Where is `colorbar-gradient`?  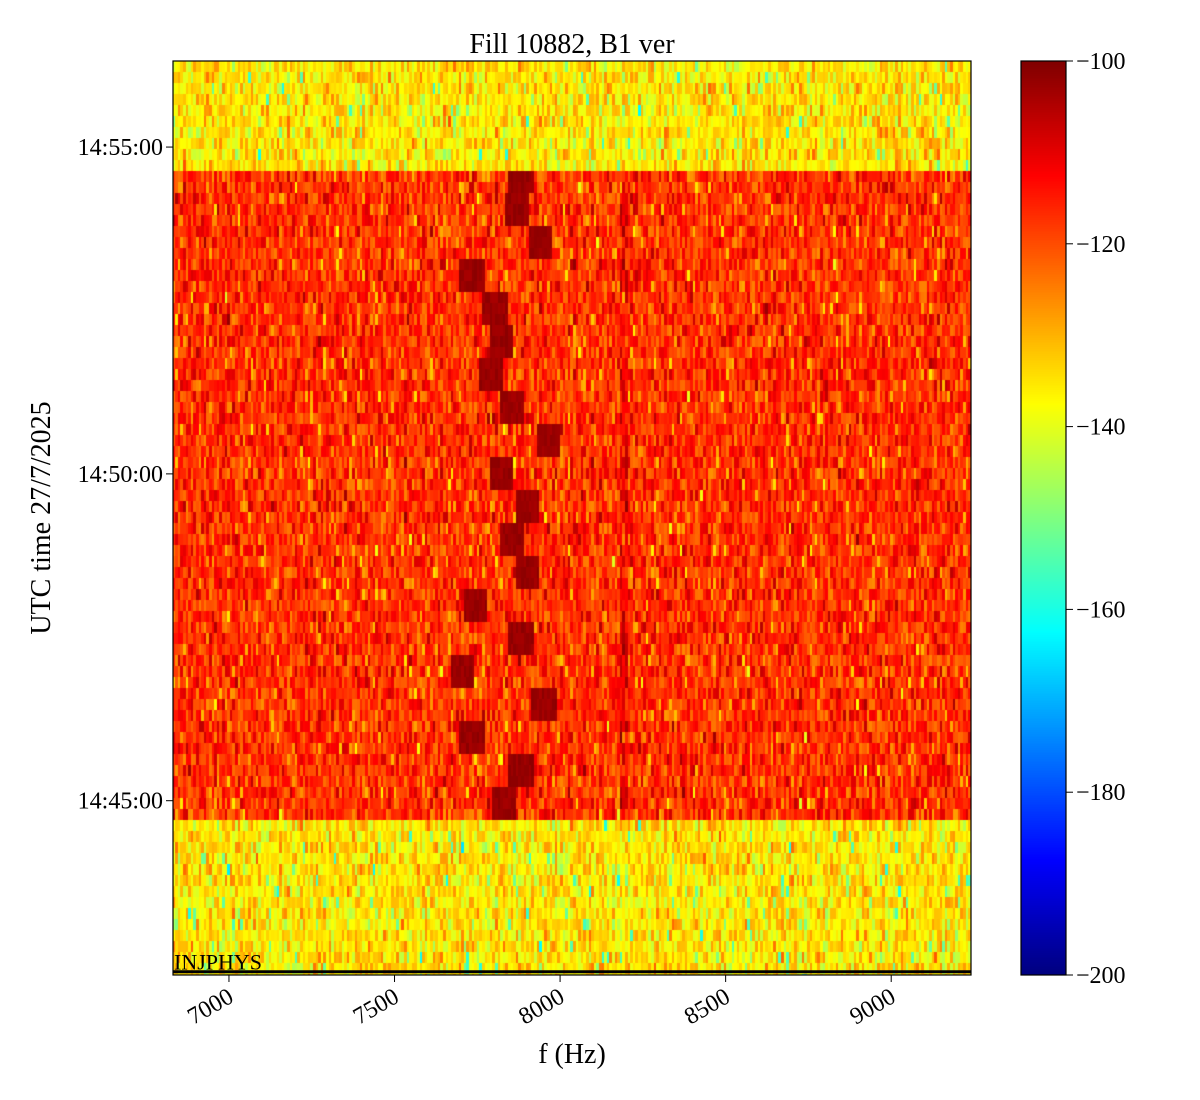
colorbar-gradient is located at coordinates (1043, 518).